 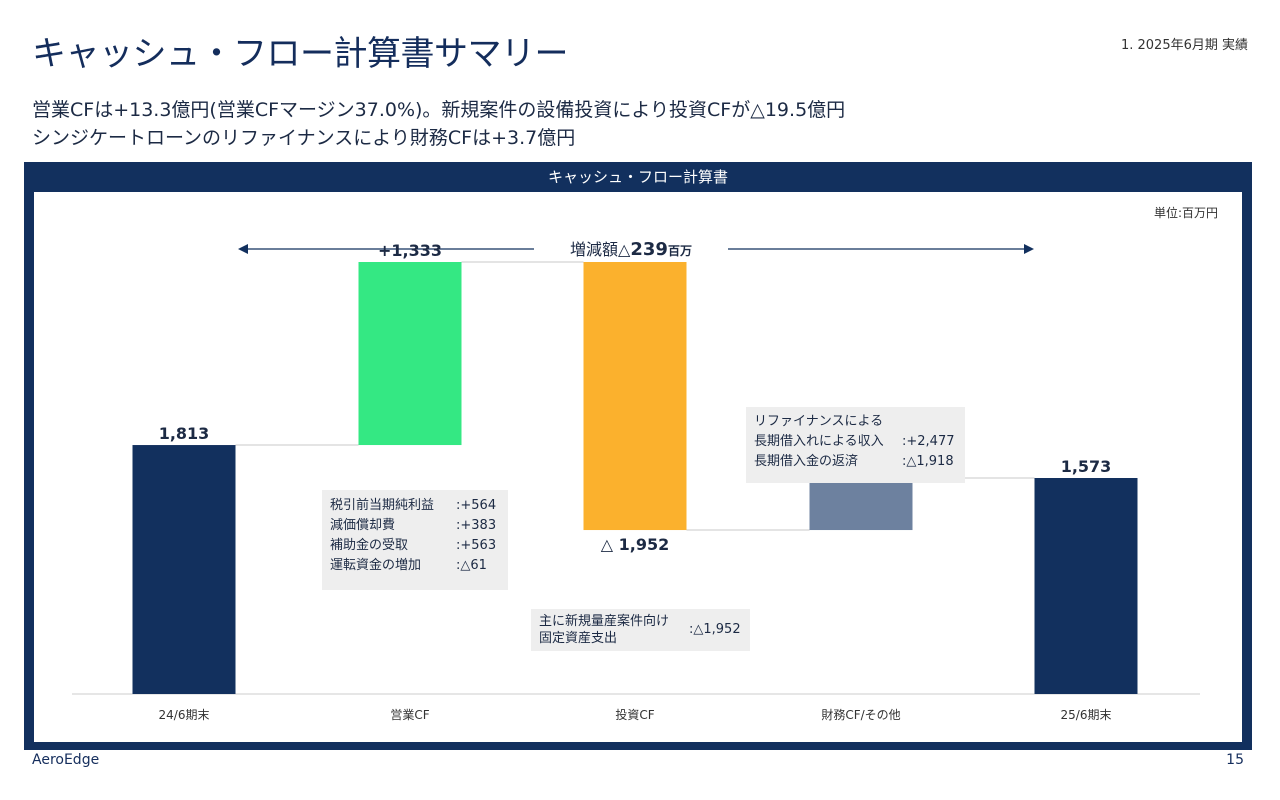 I want to click on change-value-text: 239, so click(x=649, y=249).